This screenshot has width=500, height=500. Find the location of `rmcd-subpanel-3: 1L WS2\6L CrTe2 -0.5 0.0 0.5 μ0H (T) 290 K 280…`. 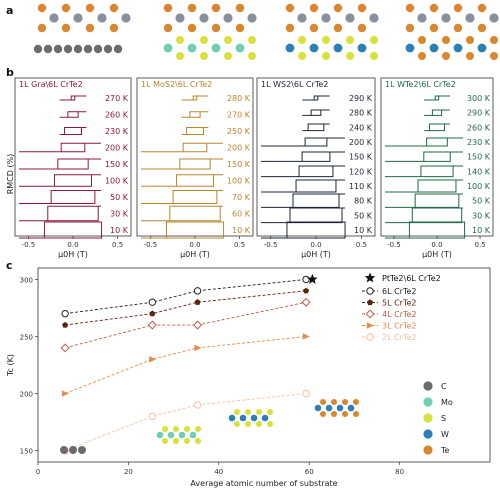

rmcd-subpanel-3: 1L WS2\6L CrTe2 -0.5 0.0 0.5 μ0H (T) 290 K 280… is located at coordinates (316, 168).